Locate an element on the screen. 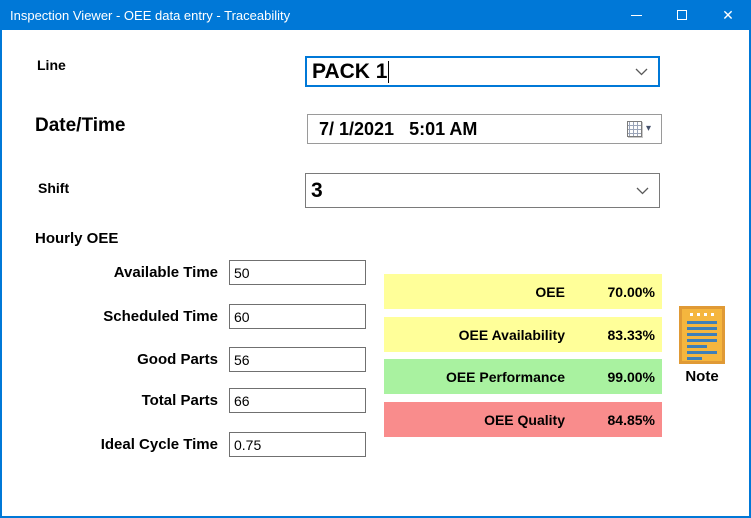  line-value: PACK 1 is located at coordinates (350, 71).